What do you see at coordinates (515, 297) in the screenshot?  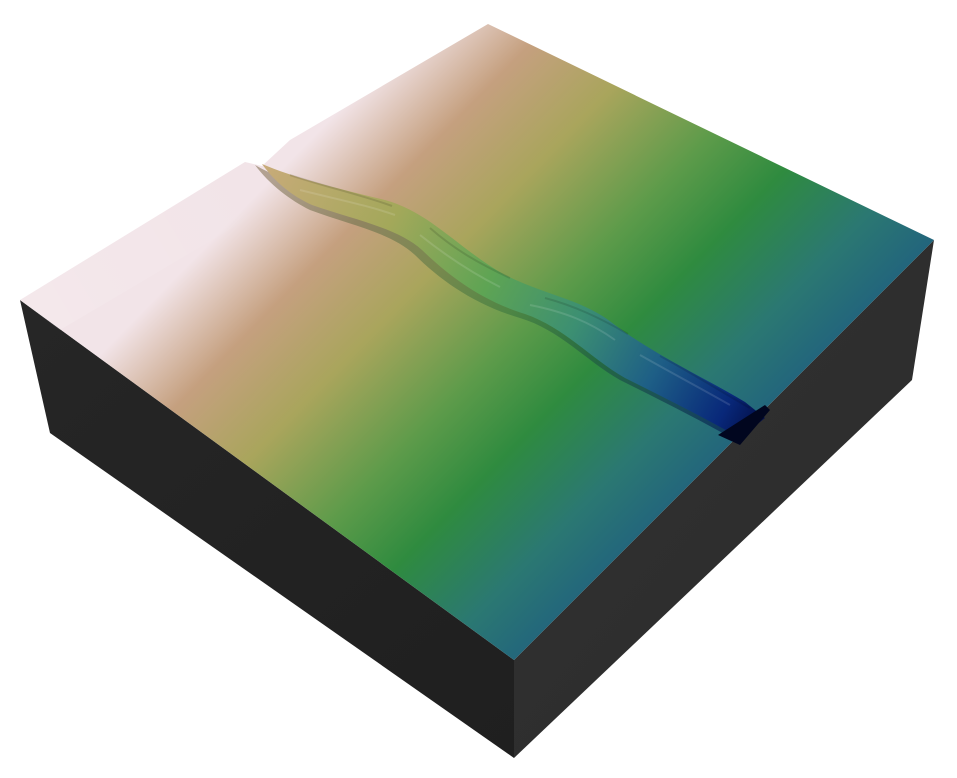 I see `channel-ripples` at bounding box center [515, 297].